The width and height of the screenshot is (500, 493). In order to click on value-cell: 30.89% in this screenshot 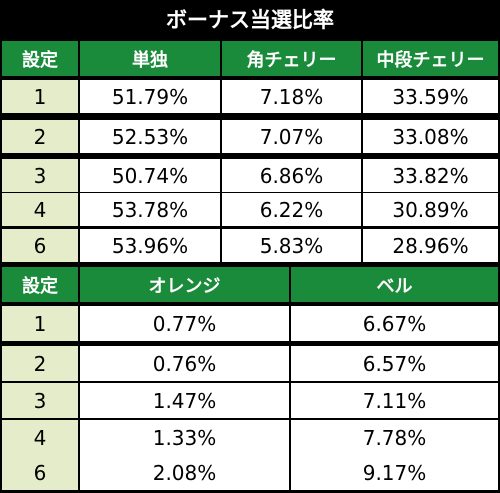, I will do `click(430, 209)`.